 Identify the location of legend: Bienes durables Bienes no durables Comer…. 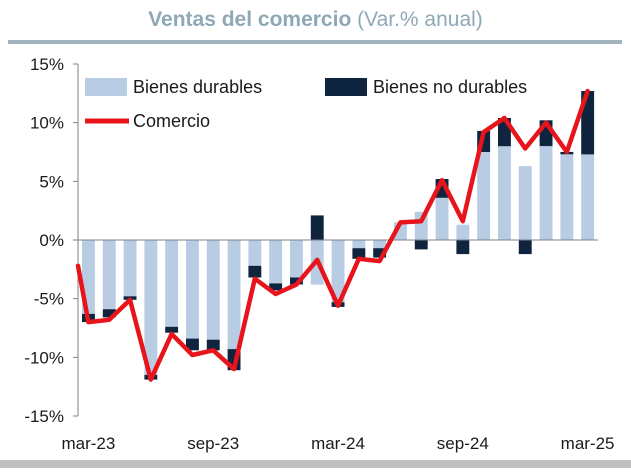
(306, 104).